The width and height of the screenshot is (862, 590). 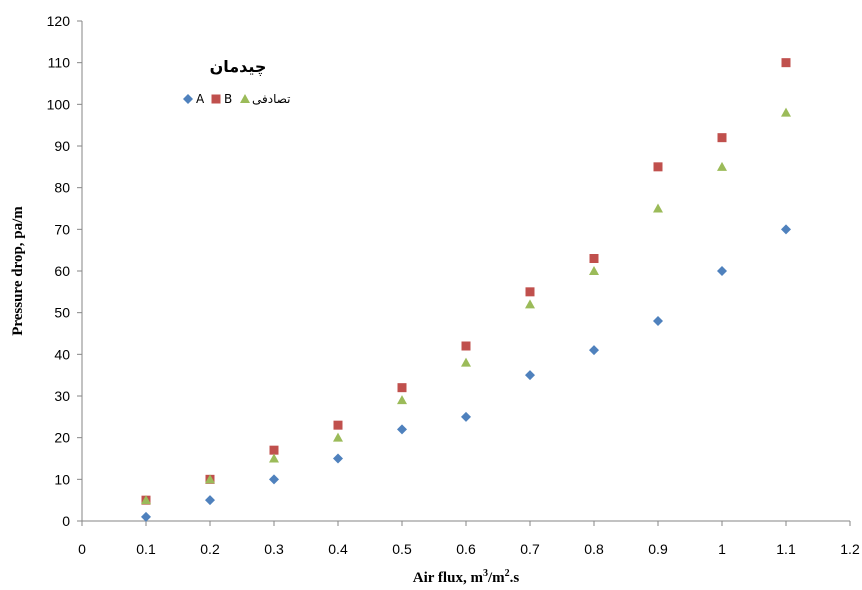 What do you see at coordinates (66, 521) in the screenshot?
I see `y-tick-label: 0` at bounding box center [66, 521].